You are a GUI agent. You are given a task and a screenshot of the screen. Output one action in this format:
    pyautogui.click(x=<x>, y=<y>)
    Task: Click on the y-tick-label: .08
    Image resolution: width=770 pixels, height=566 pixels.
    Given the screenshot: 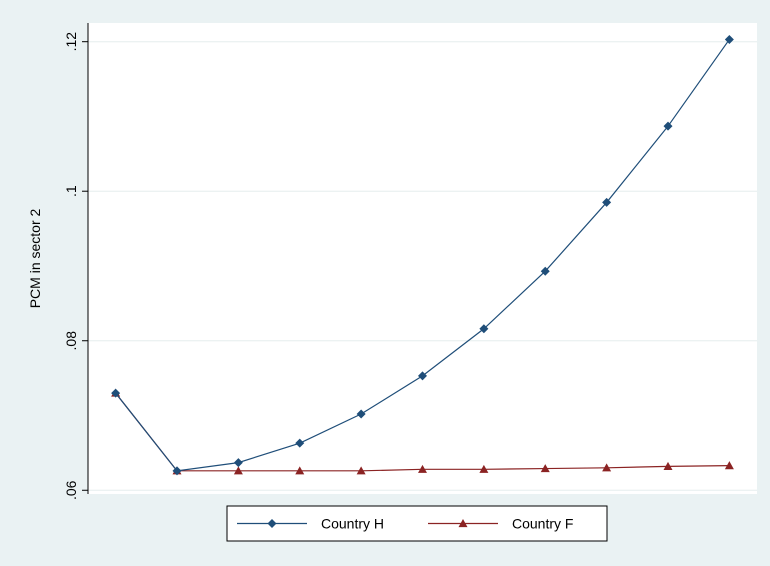 What is the action you would take?
    pyautogui.click(x=71, y=341)
    